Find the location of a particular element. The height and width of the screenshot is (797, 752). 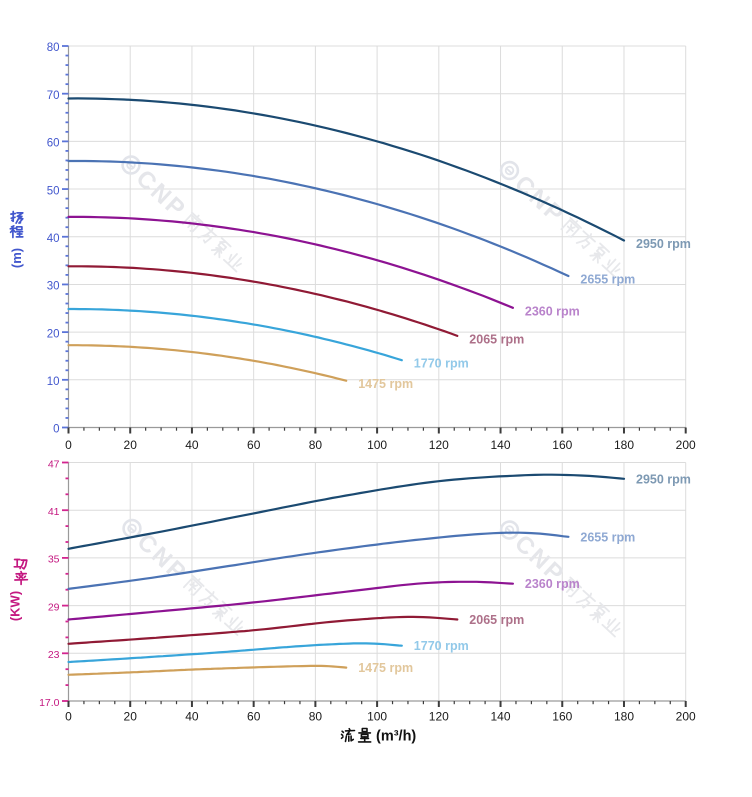

svg-text: 47 is located at coordinates (54, 464).